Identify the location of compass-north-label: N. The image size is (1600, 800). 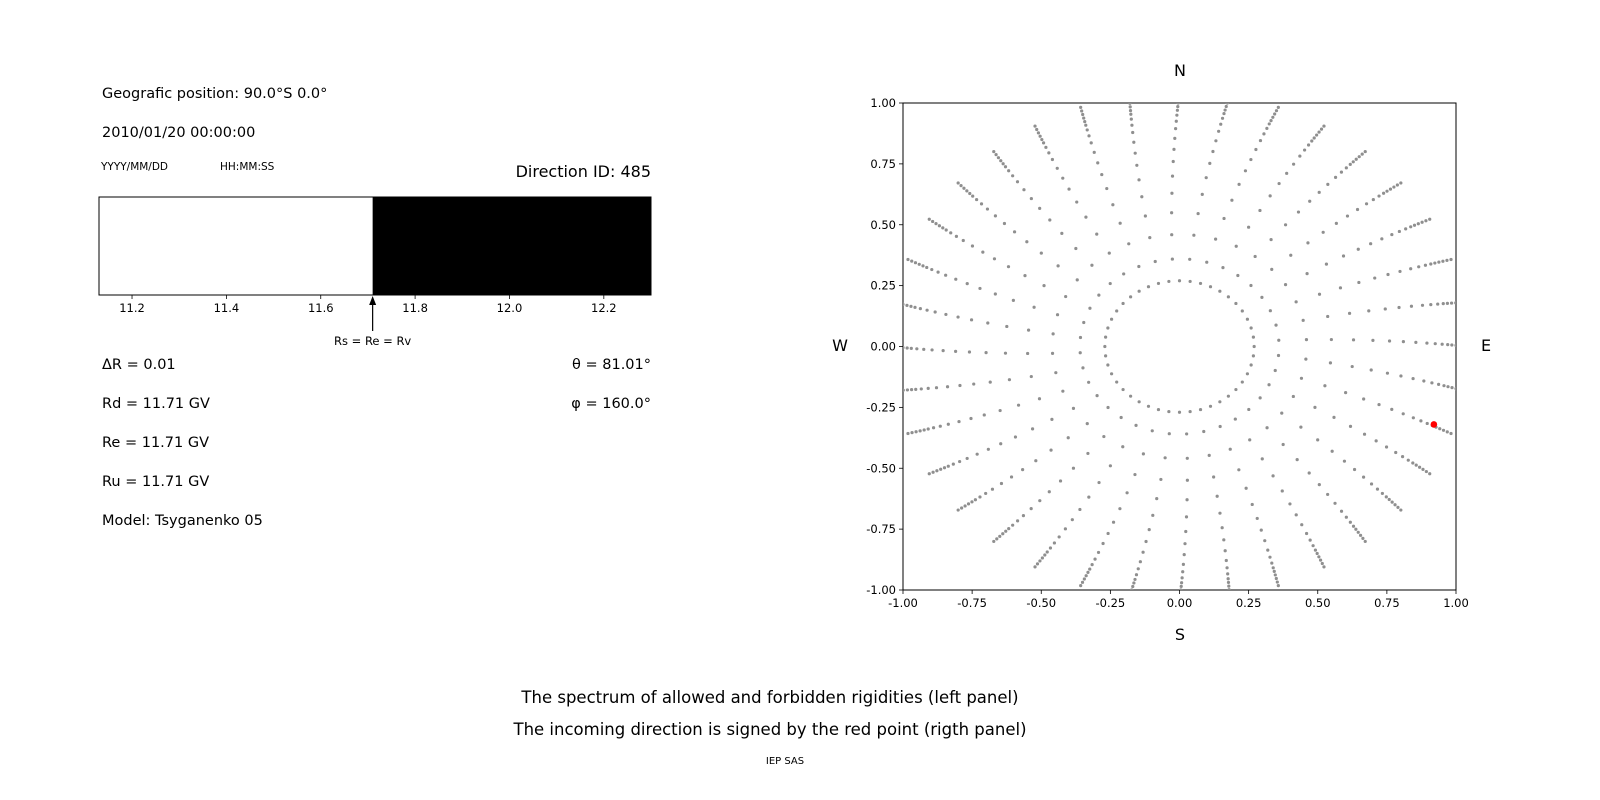
(1180, 70).